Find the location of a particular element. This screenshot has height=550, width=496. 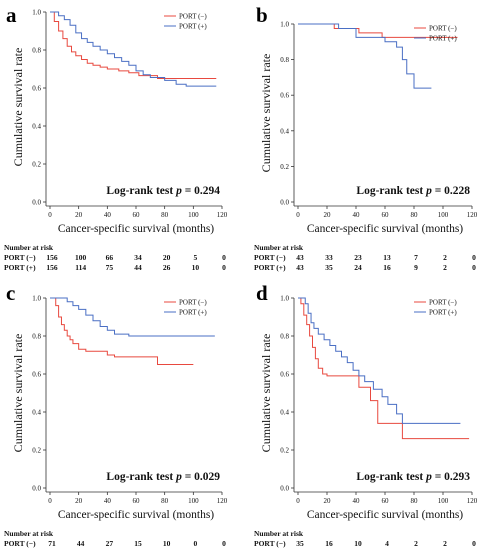

log-rank-annotation: Log-rank test p = 0.294 is located at coordinates (163, 191).